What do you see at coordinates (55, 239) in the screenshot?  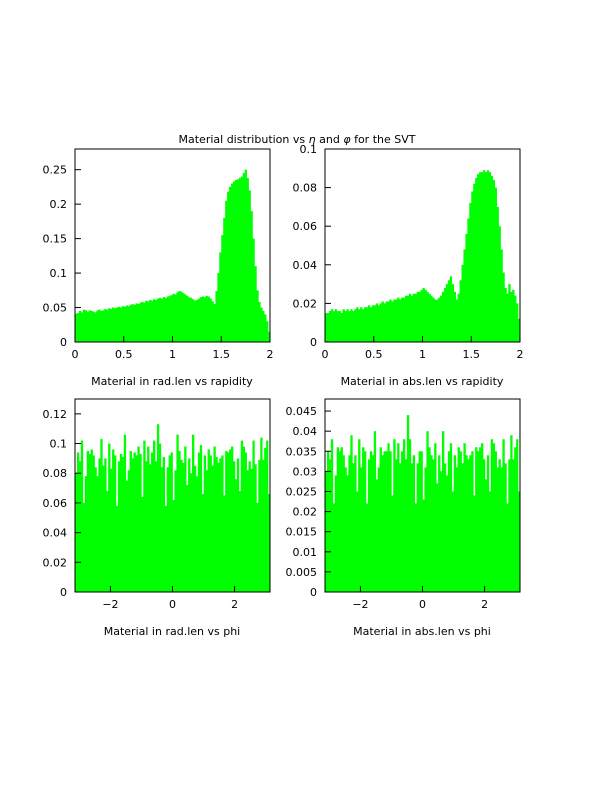 I see `y-tick-label: 0.15` at bounding box center [55, 239].